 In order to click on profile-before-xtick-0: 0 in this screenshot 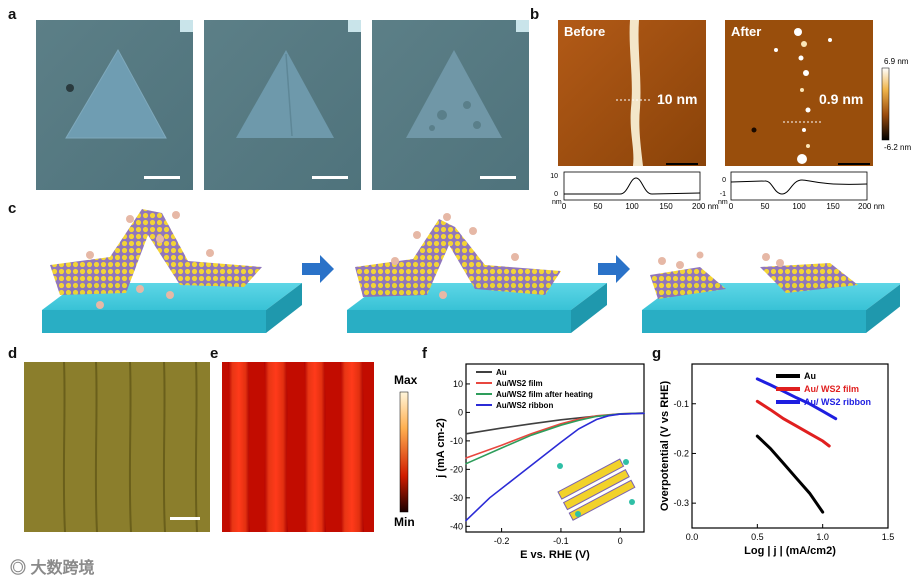, I will do `click(564, 206)`.